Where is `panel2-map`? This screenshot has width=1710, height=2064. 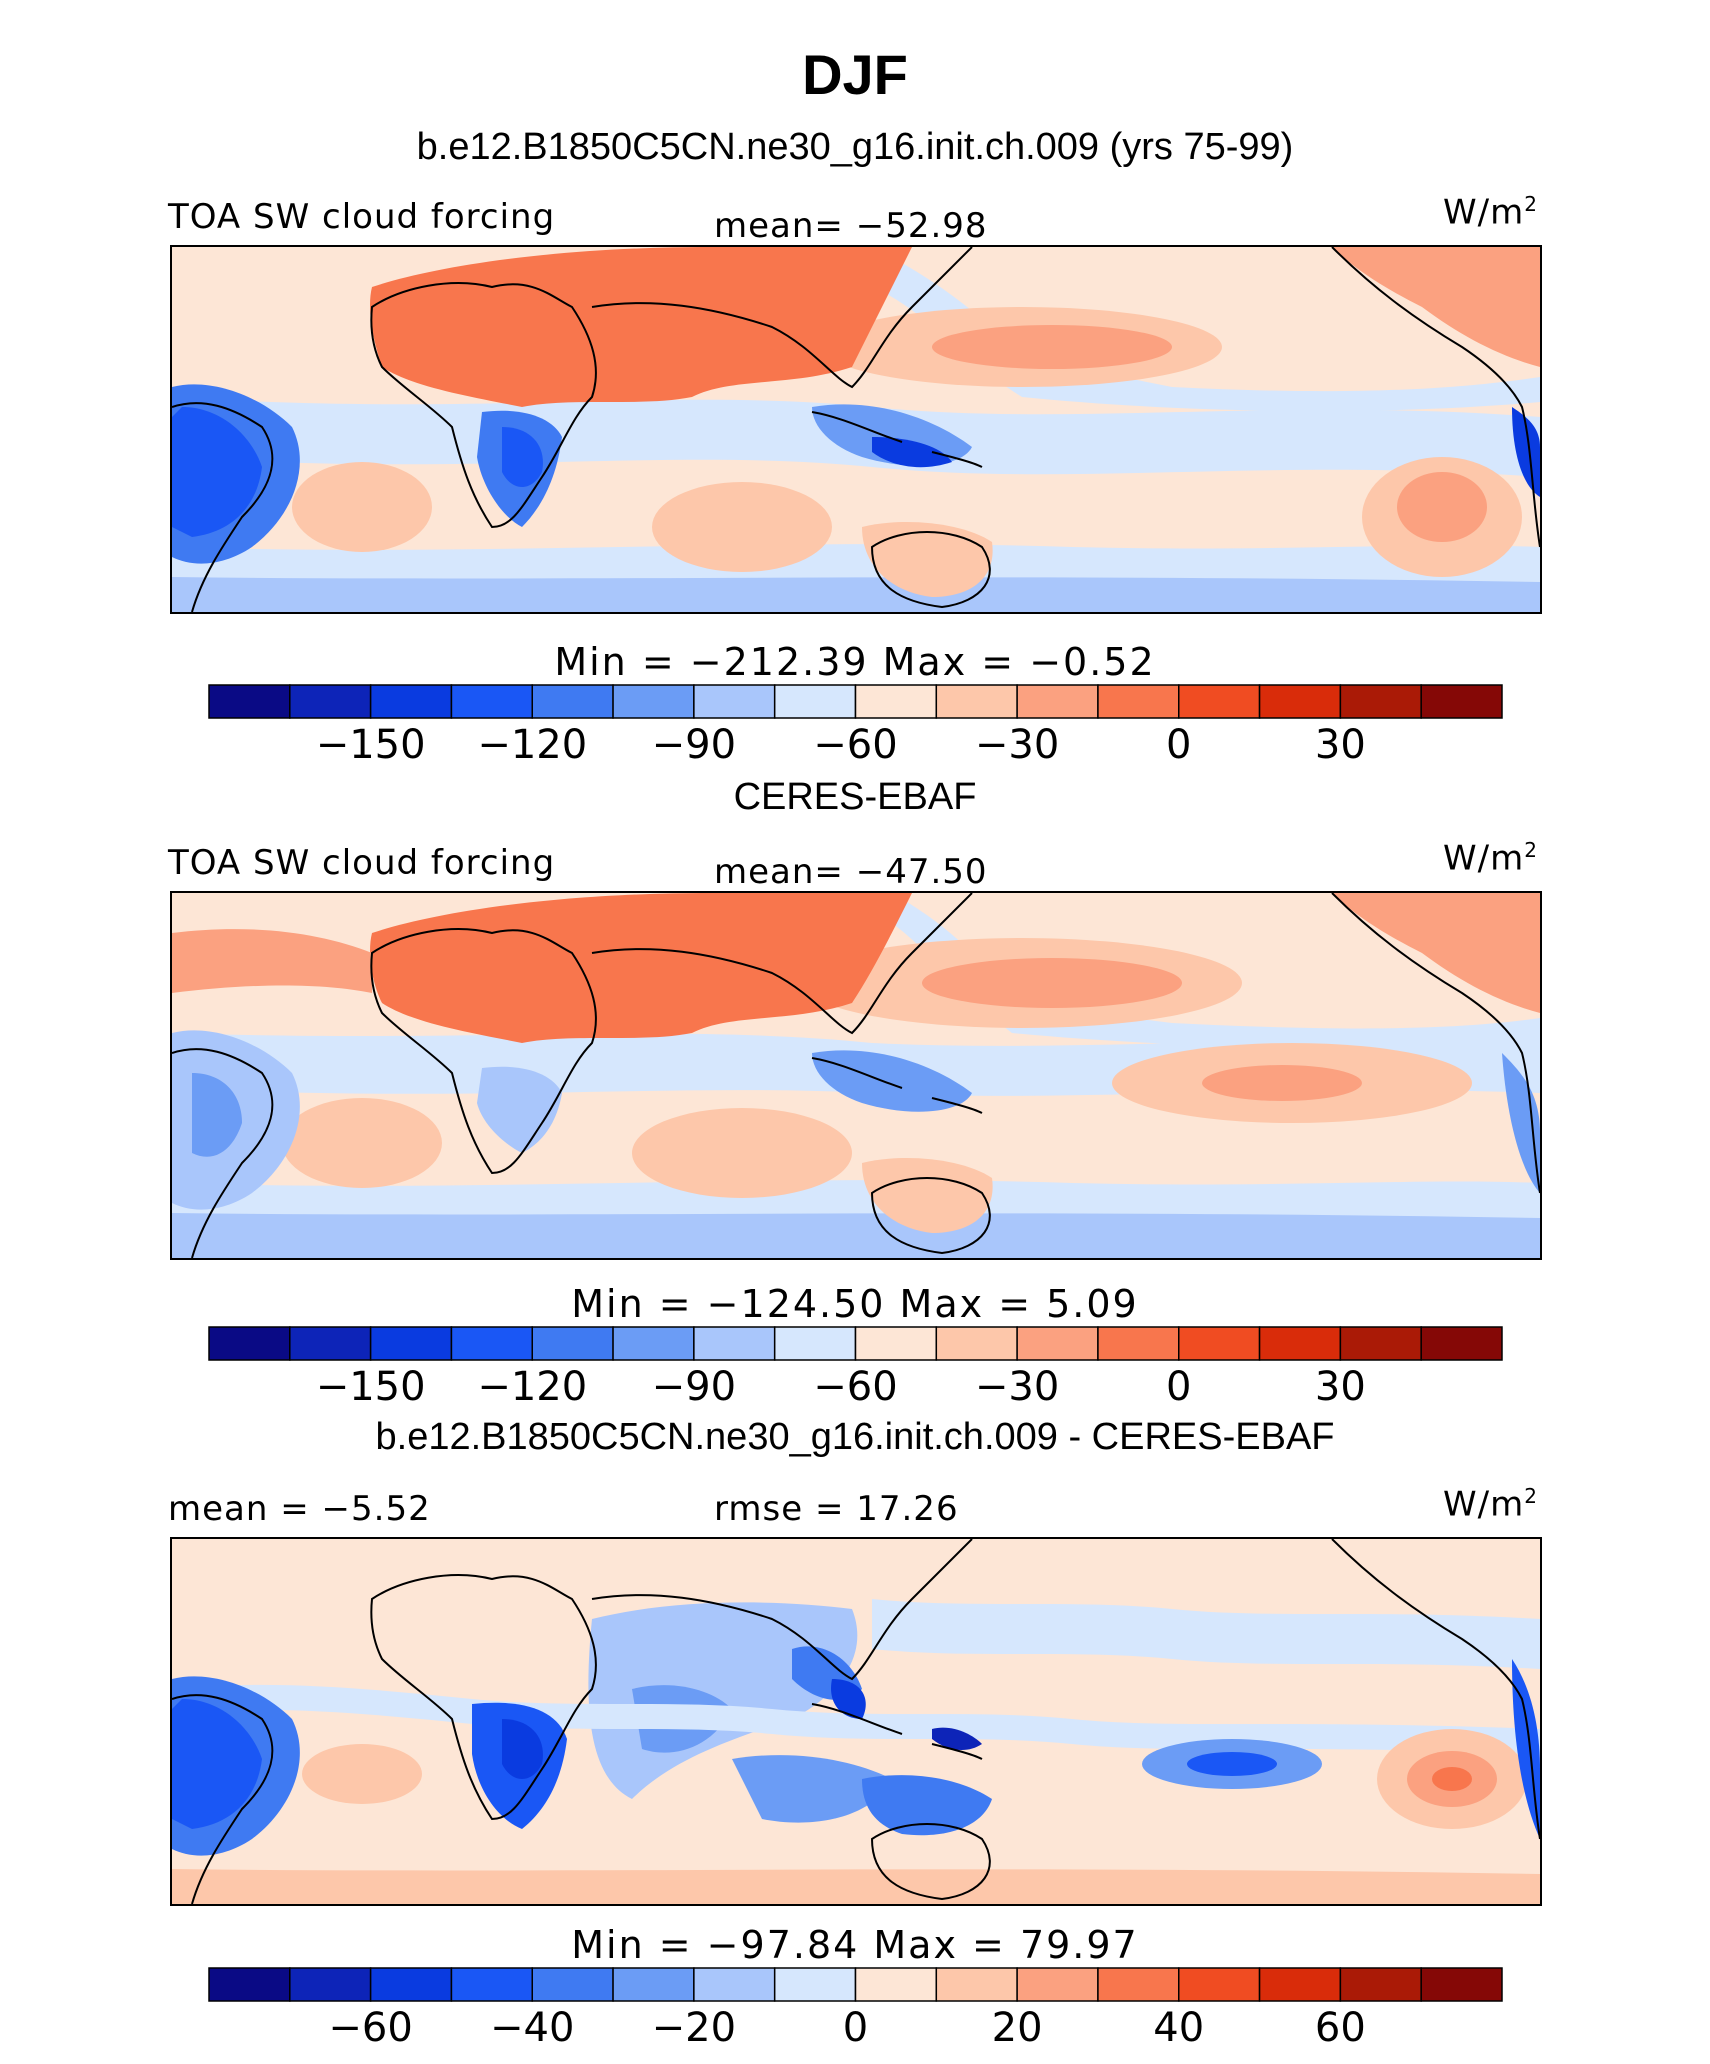 panel2-map is located at coordinates (856, 1075).